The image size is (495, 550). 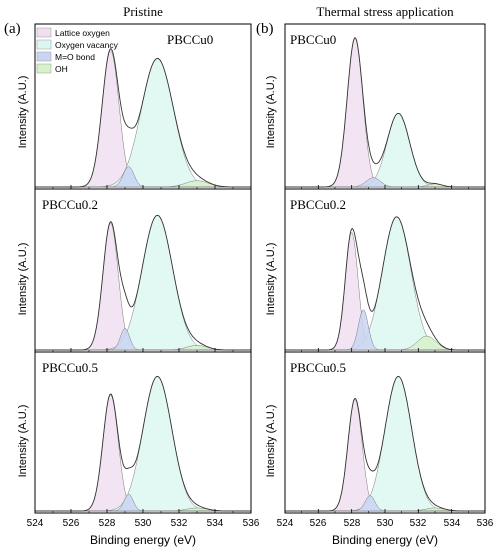 I want to click on xtick-label-b-536: 536, so click(x=485, y=523).